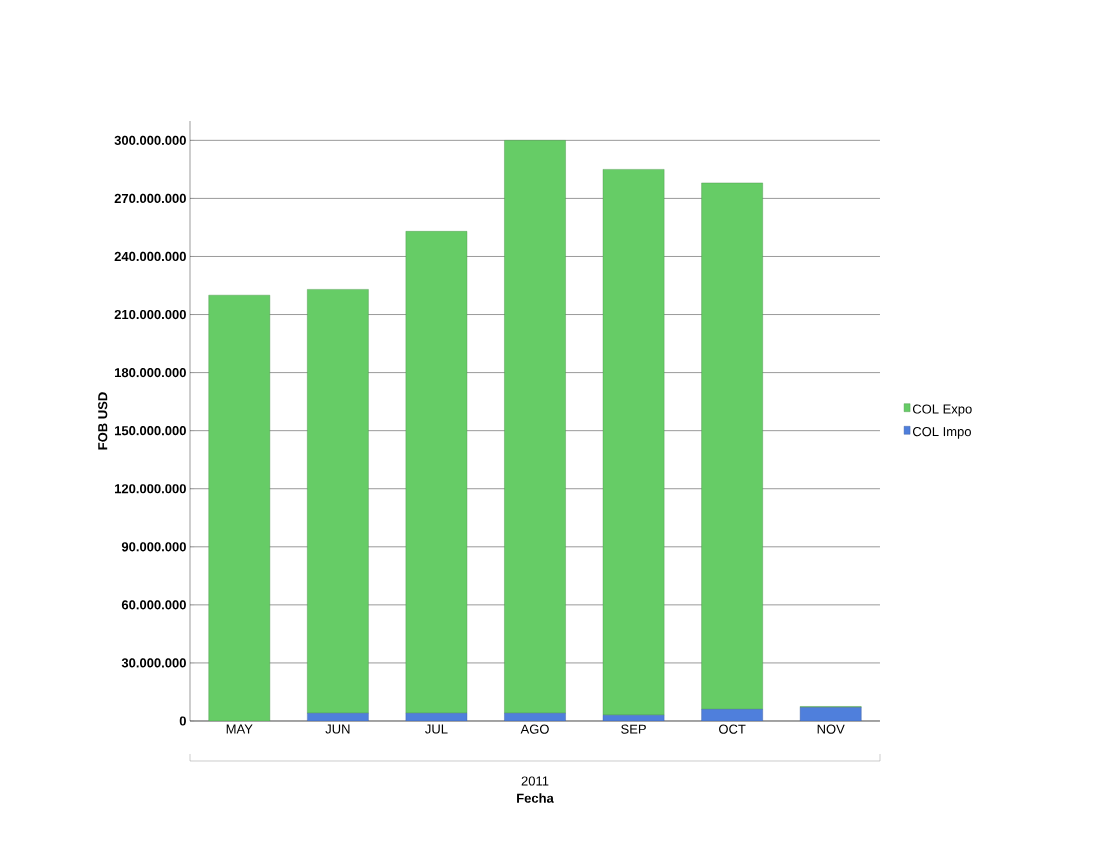  I want to click on y-tick-label: 30.000.000, so click(153, 663).